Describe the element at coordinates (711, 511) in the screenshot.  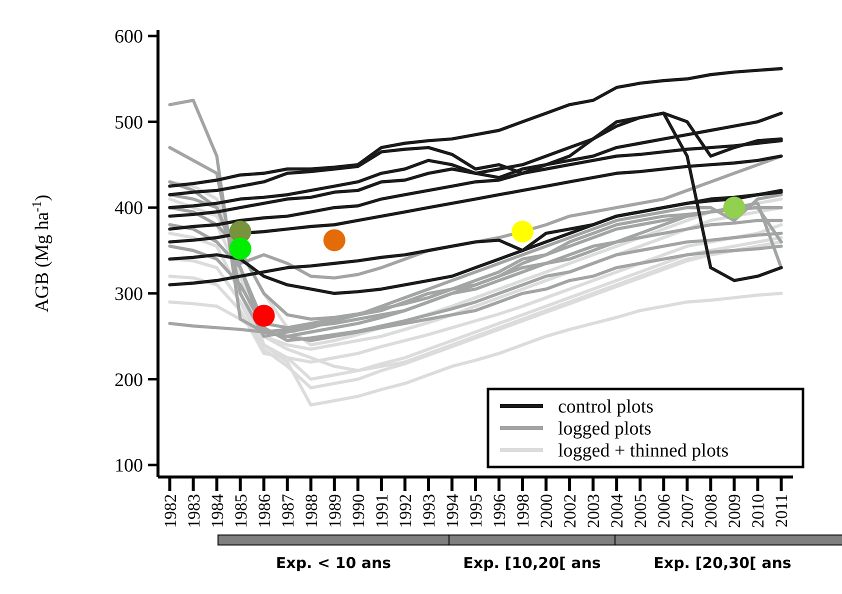
I see `x-tick-label: 2008` at that location.